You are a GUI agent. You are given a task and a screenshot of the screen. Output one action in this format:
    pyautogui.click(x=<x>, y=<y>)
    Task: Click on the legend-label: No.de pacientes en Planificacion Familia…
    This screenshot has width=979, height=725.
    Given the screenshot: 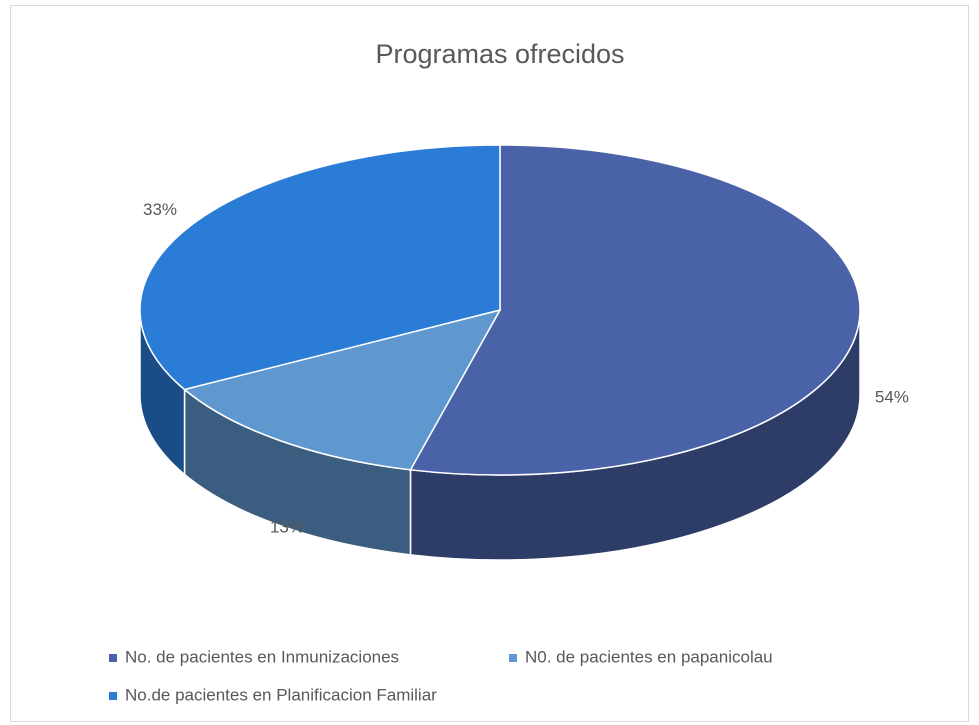 What is the action you would take?
    pyautogui.click(x=281, y=694)
    